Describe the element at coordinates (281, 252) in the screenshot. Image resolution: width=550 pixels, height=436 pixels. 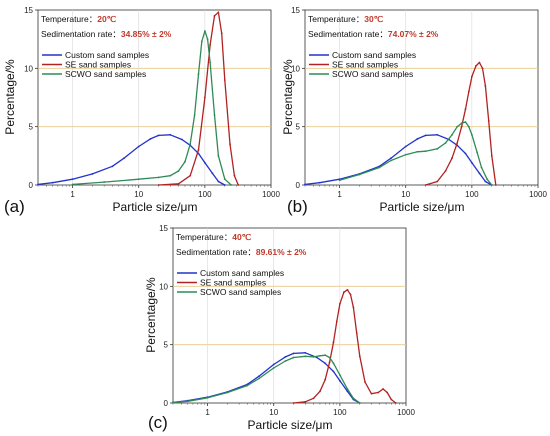
I see `rate-value: 89.61% ± 2%` at that location.